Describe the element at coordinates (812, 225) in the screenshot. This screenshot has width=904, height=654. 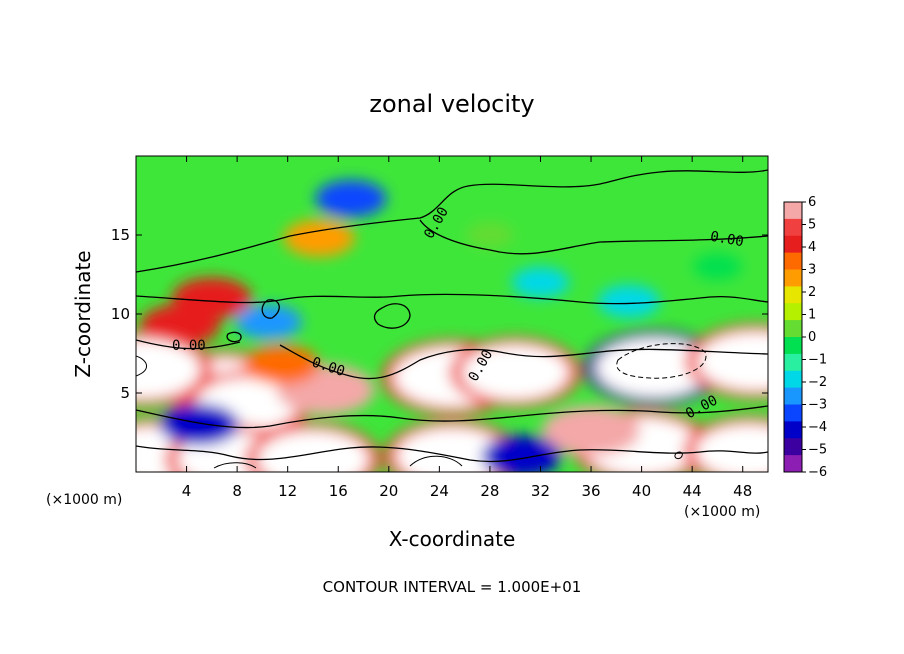
I see `colorbar-label: 5` at that location.